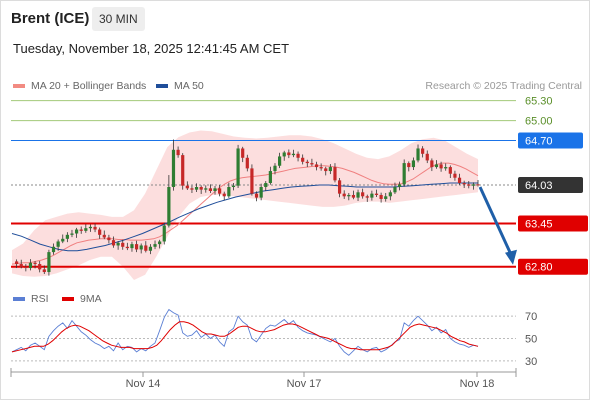 The image size is (590, 400). Describe the element at coordinates (477, 384) in the screenshot. I see `x-tick-label: Nov 18` at that location.